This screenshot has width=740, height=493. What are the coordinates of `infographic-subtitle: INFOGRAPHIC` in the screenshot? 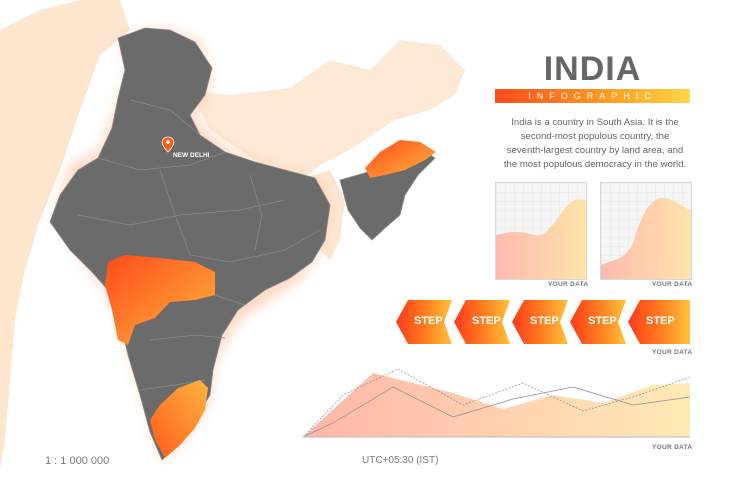 It's located at (592, 96).